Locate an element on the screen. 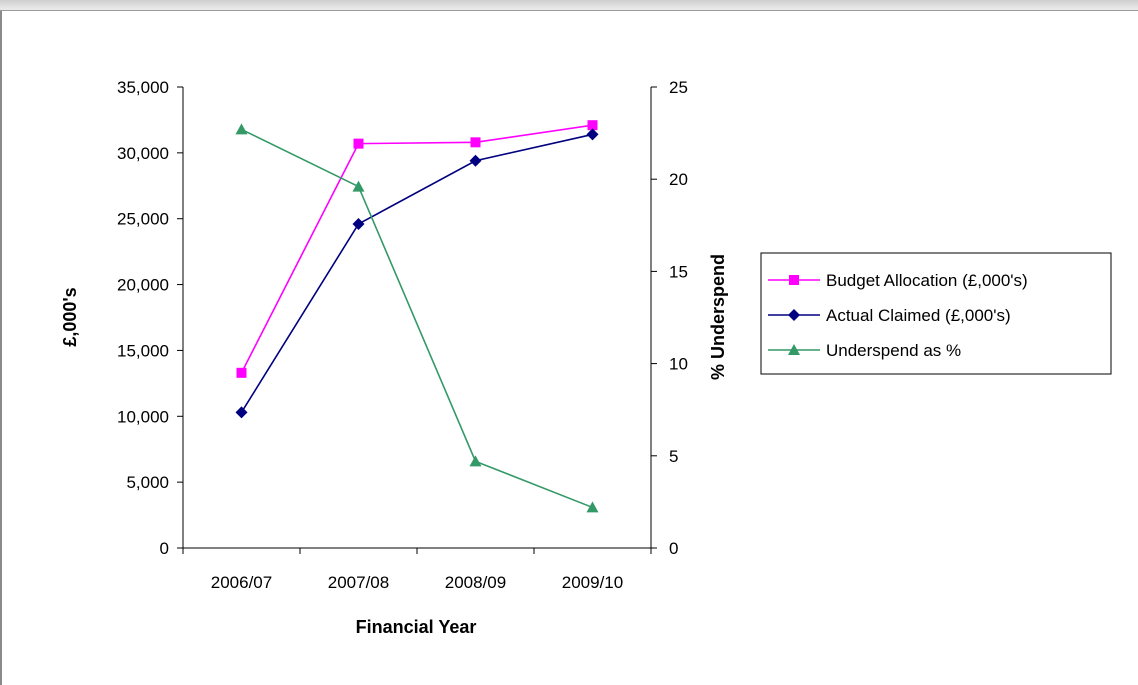  y2-tick-label: 25 is located at coordinates (678, 87).